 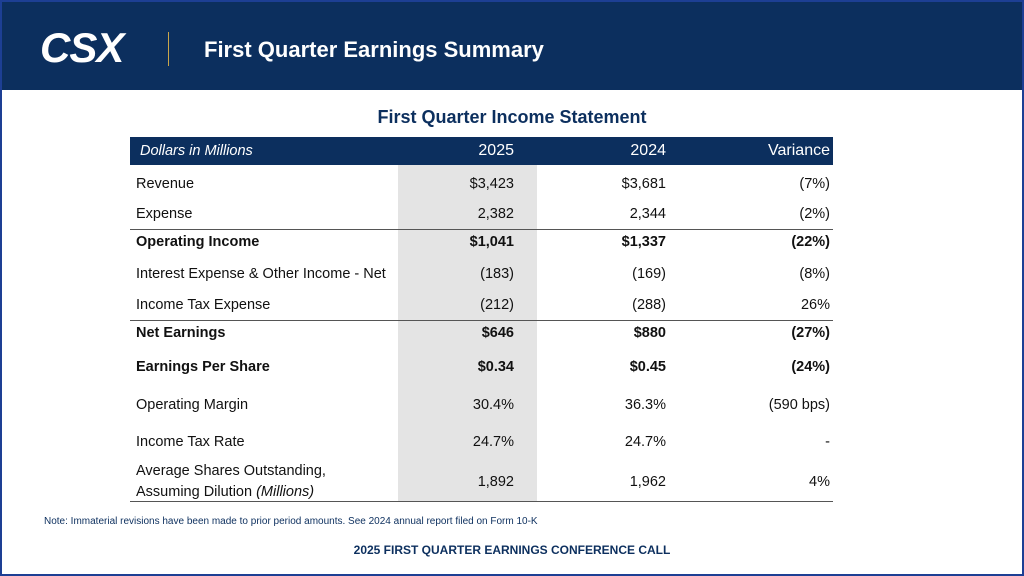 What do you see at coordinates (491, 242) in the screenshot?
I see `cell-value: $1,041` at bounding box center [491, 242].